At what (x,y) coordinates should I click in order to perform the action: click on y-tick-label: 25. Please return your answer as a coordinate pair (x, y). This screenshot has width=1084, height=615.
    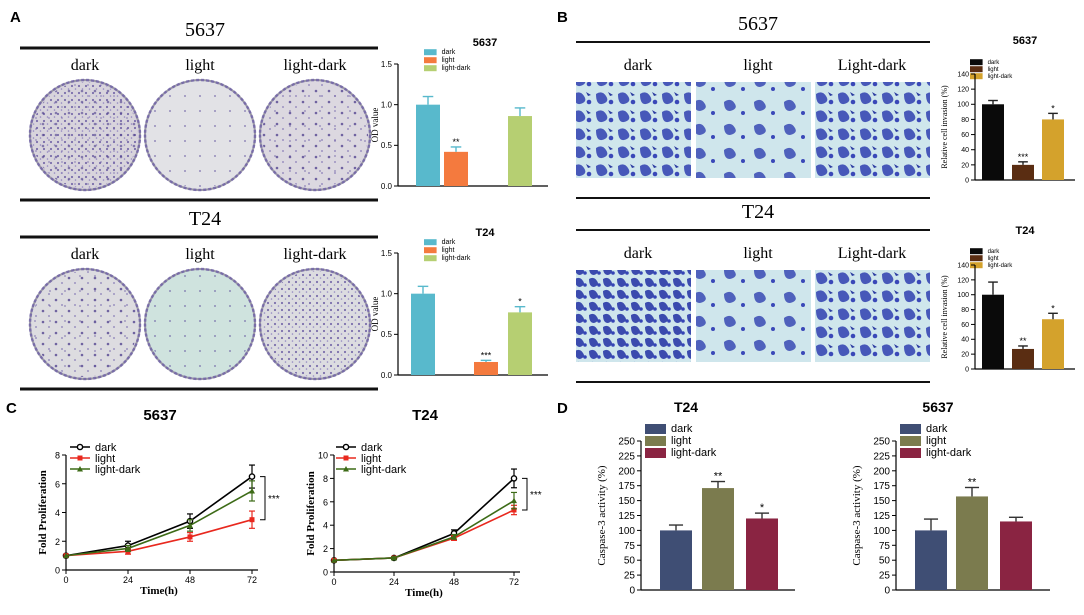
    Looking at the image, I should click on (630, 576).